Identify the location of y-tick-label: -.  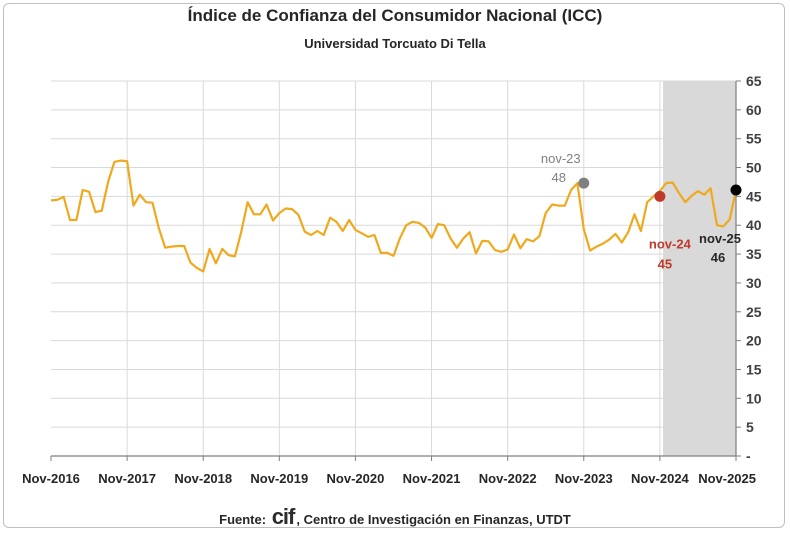
(748, 456).